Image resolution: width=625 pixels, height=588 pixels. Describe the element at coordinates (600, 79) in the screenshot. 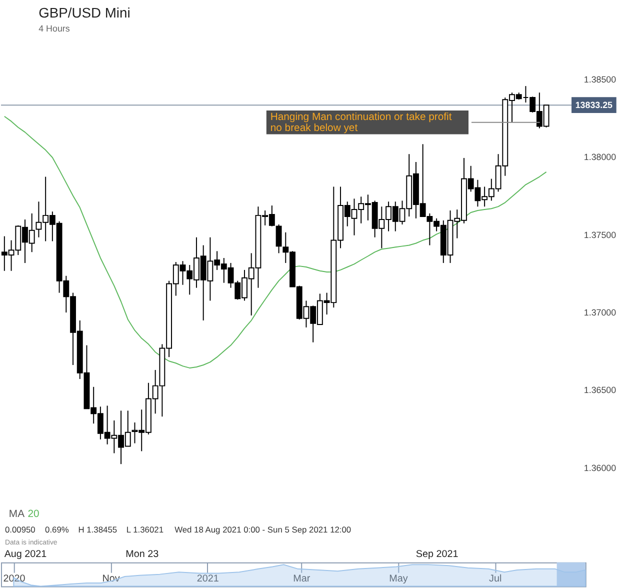

I see `y-tick-label: 1.38500` at that location.